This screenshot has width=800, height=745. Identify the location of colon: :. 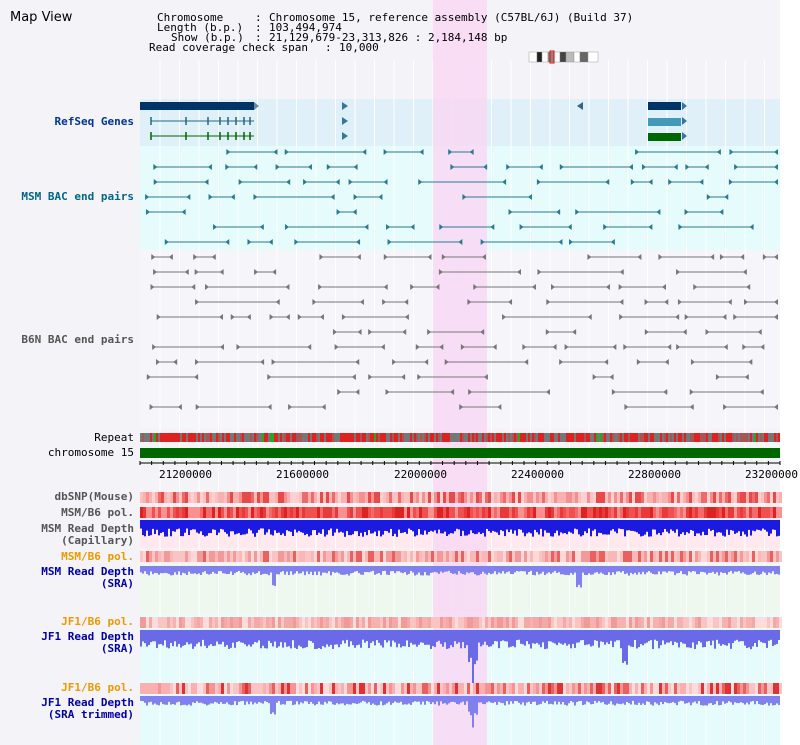
(258, 27).